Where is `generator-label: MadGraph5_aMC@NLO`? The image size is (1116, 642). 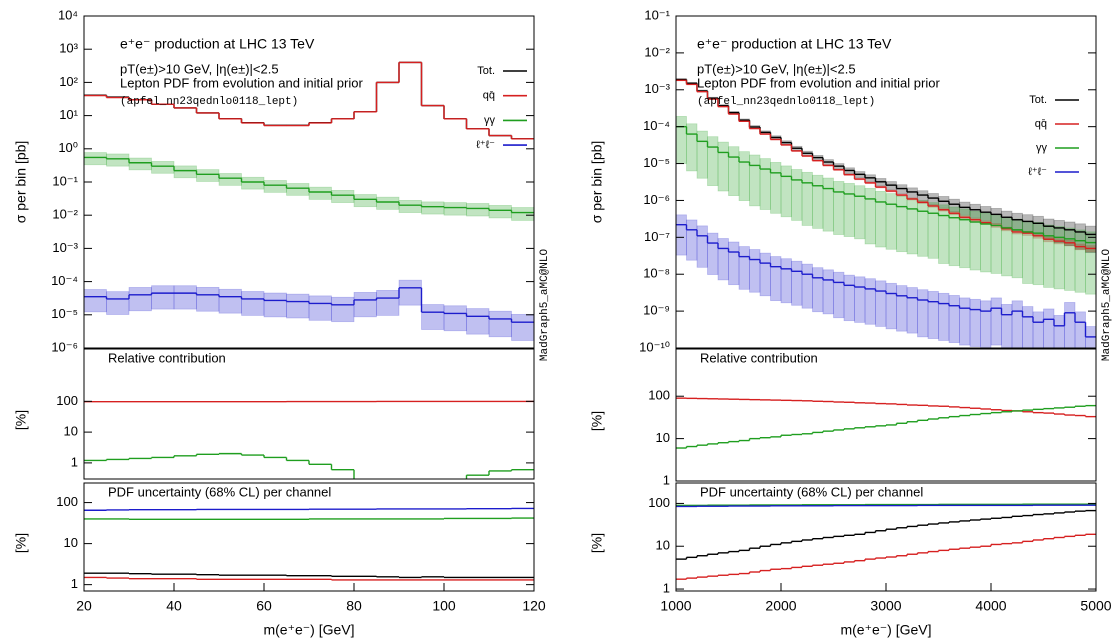 generator-label: MadGraph5_aMC@NLO is located at coordinates (545, 304).